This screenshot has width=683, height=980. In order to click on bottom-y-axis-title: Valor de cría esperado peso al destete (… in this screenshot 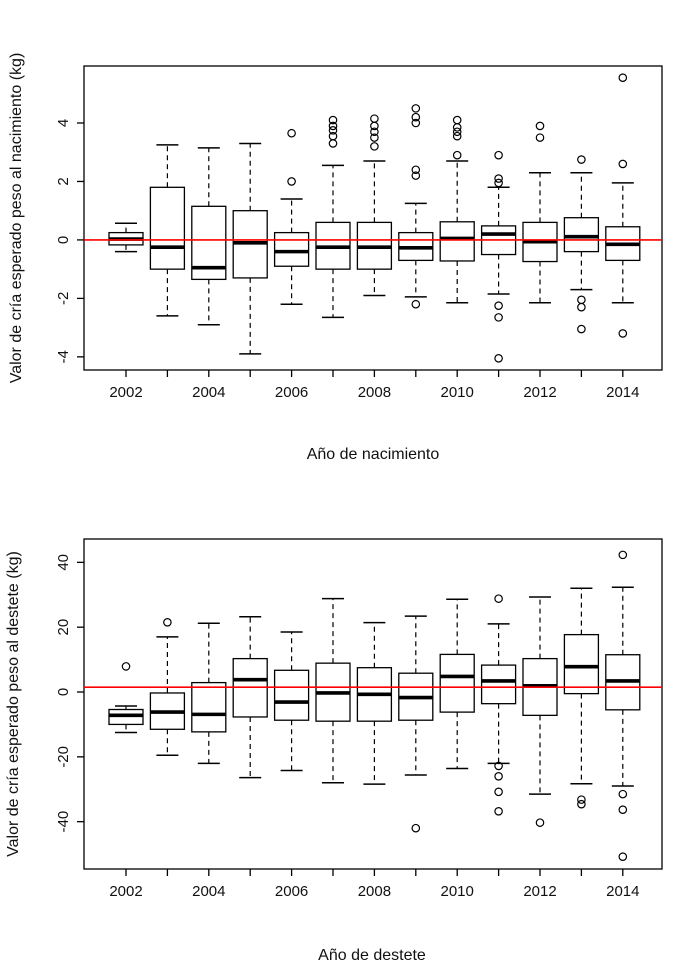, I will do `click(13, 704)`.